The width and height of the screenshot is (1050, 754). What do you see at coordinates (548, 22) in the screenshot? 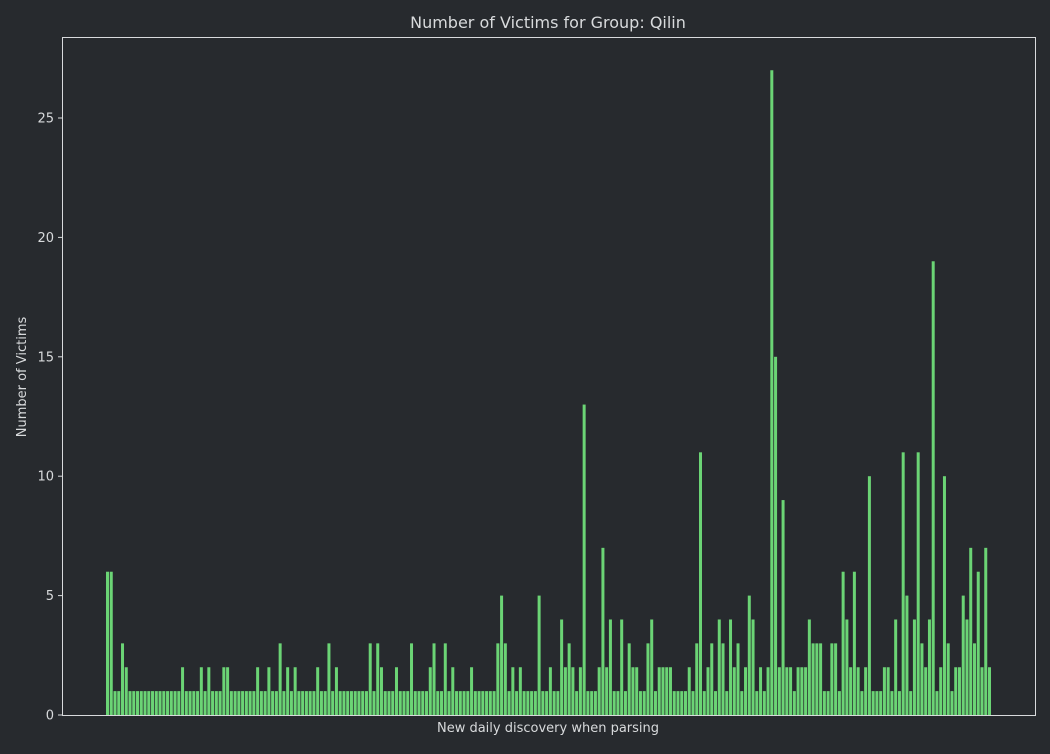
I see `chart-title: Number of Victims for Group: Qilin` at bounding box center [548, 22].